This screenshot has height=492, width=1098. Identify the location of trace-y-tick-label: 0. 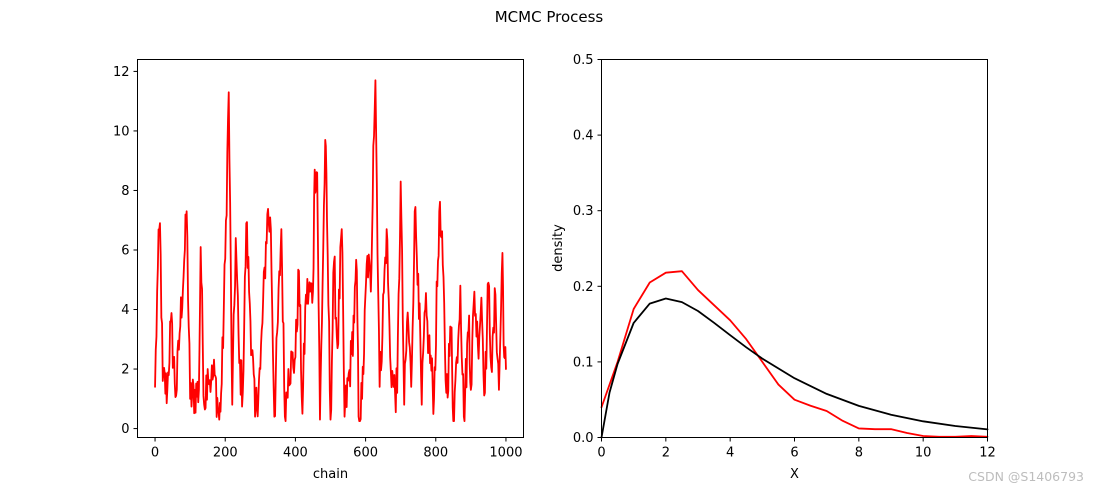
(125, 429).